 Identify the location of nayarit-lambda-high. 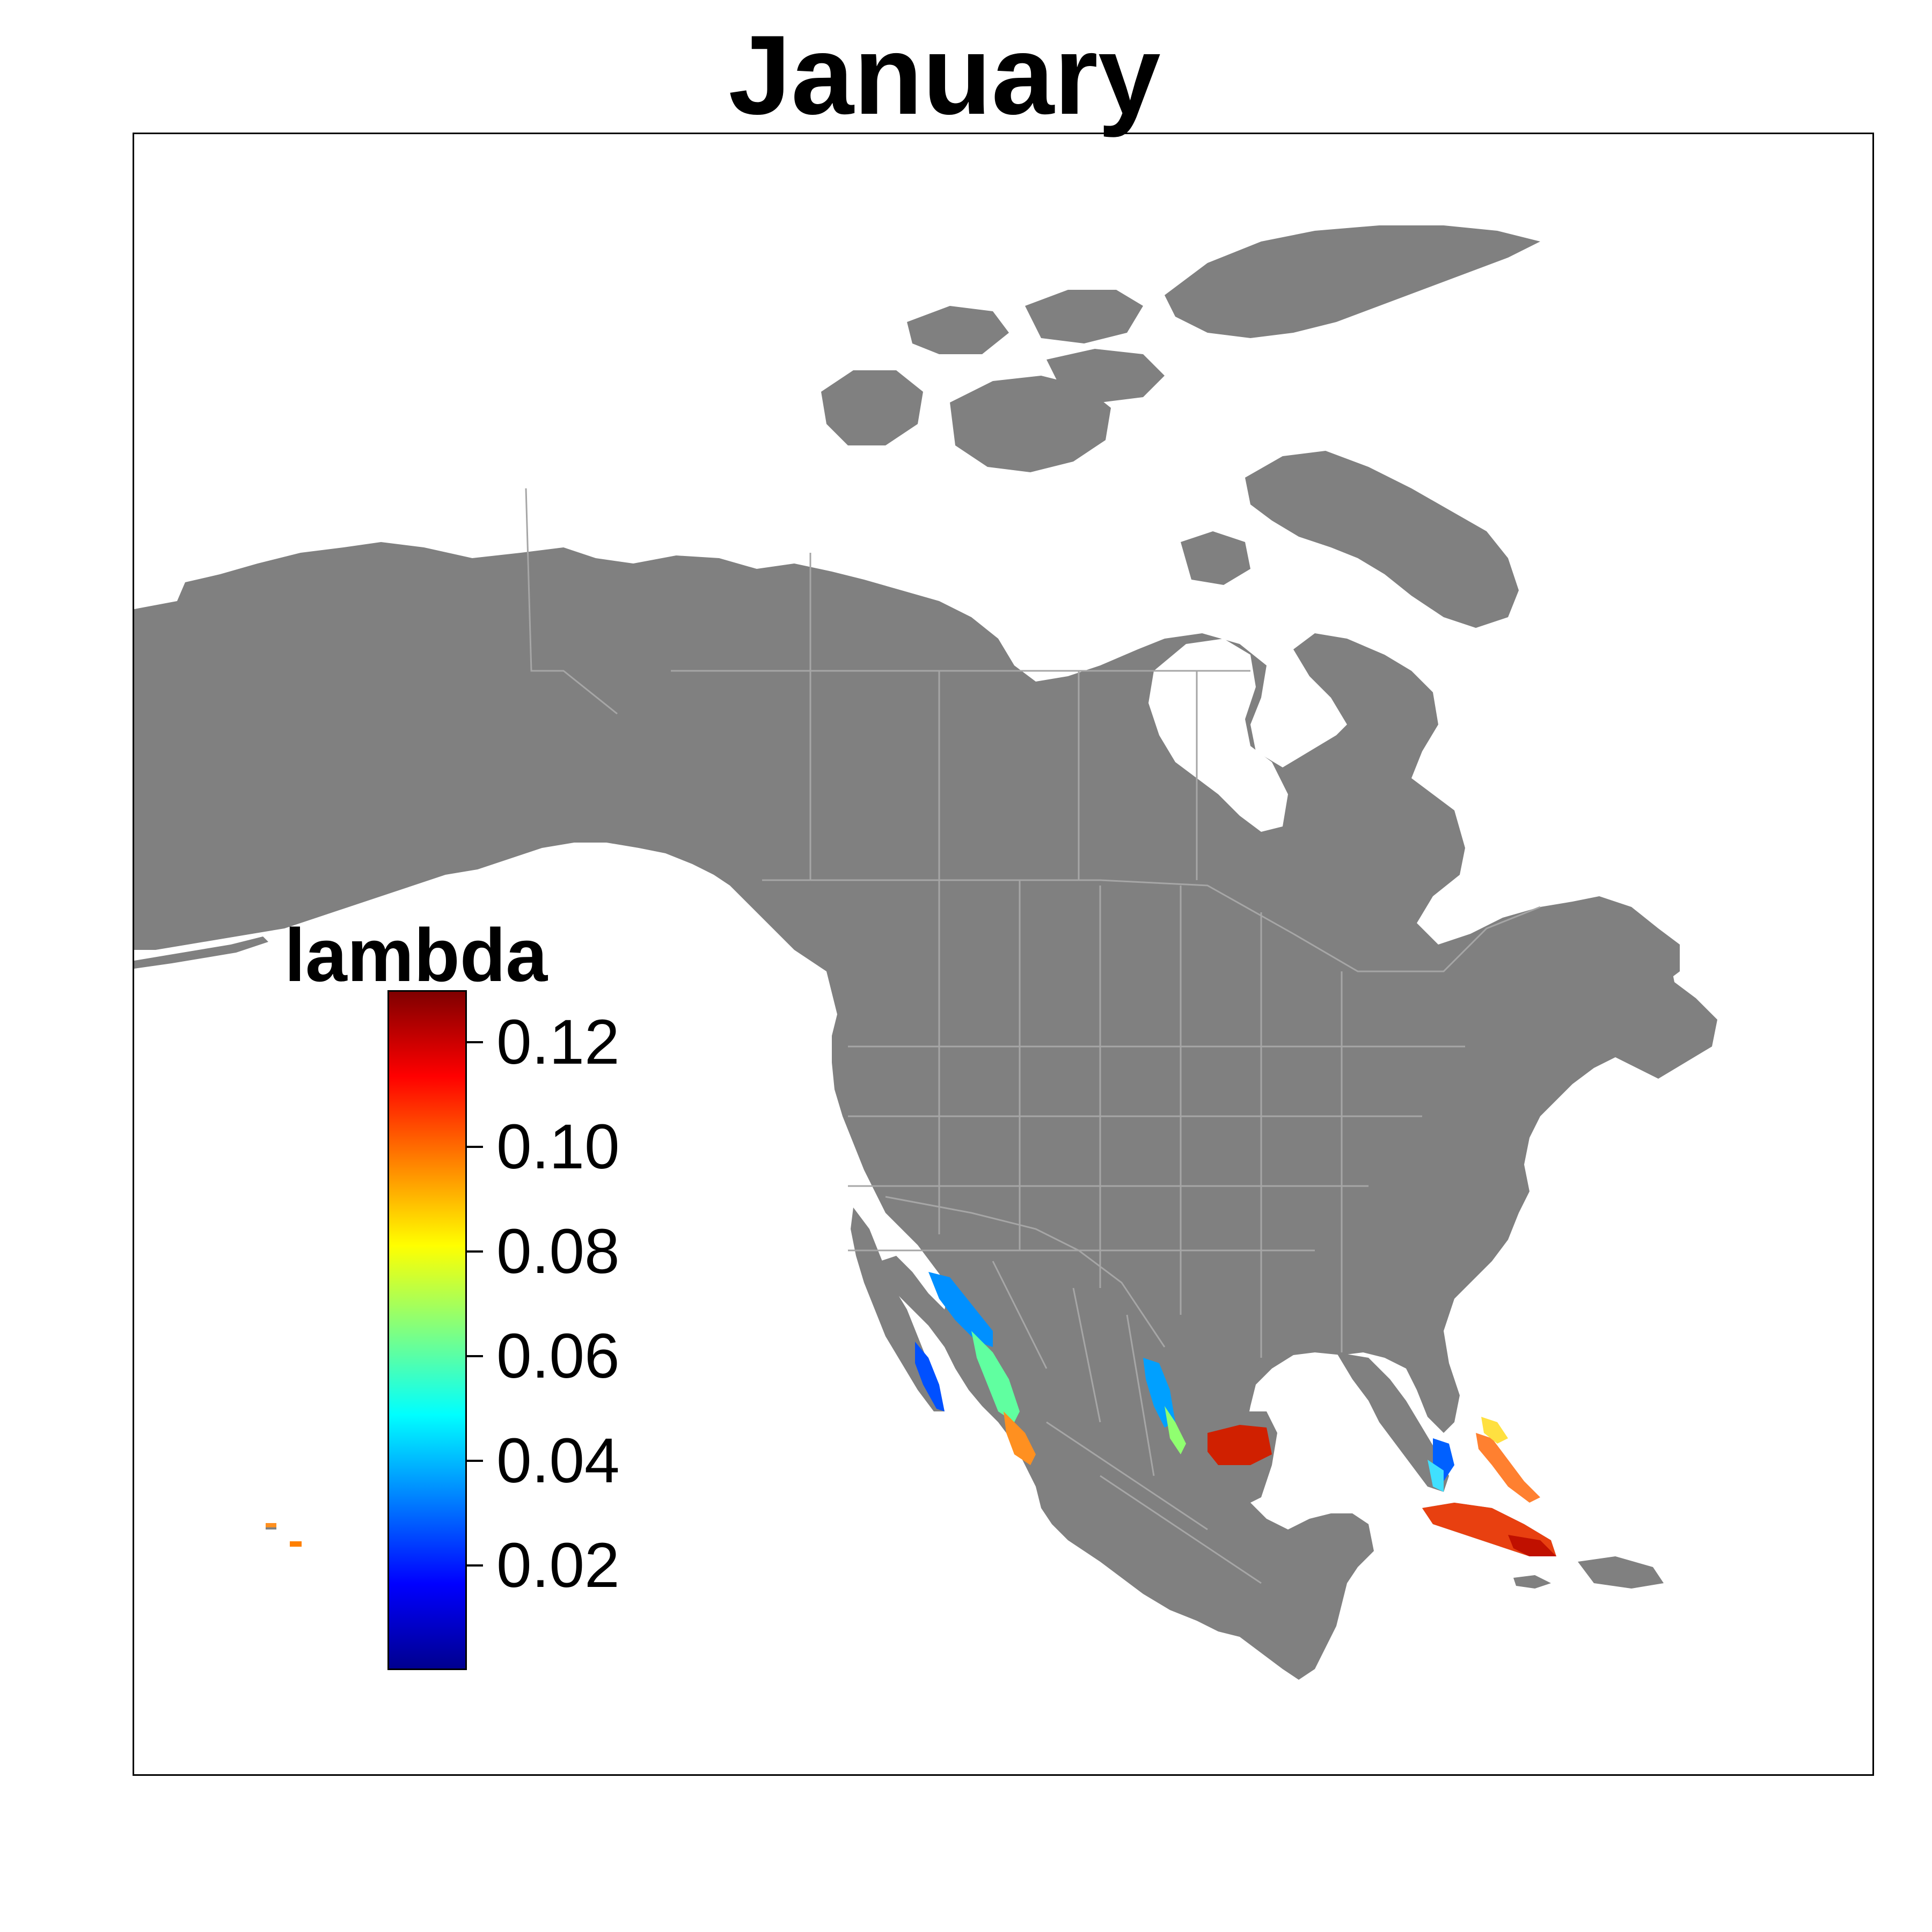
(1020, 1438).